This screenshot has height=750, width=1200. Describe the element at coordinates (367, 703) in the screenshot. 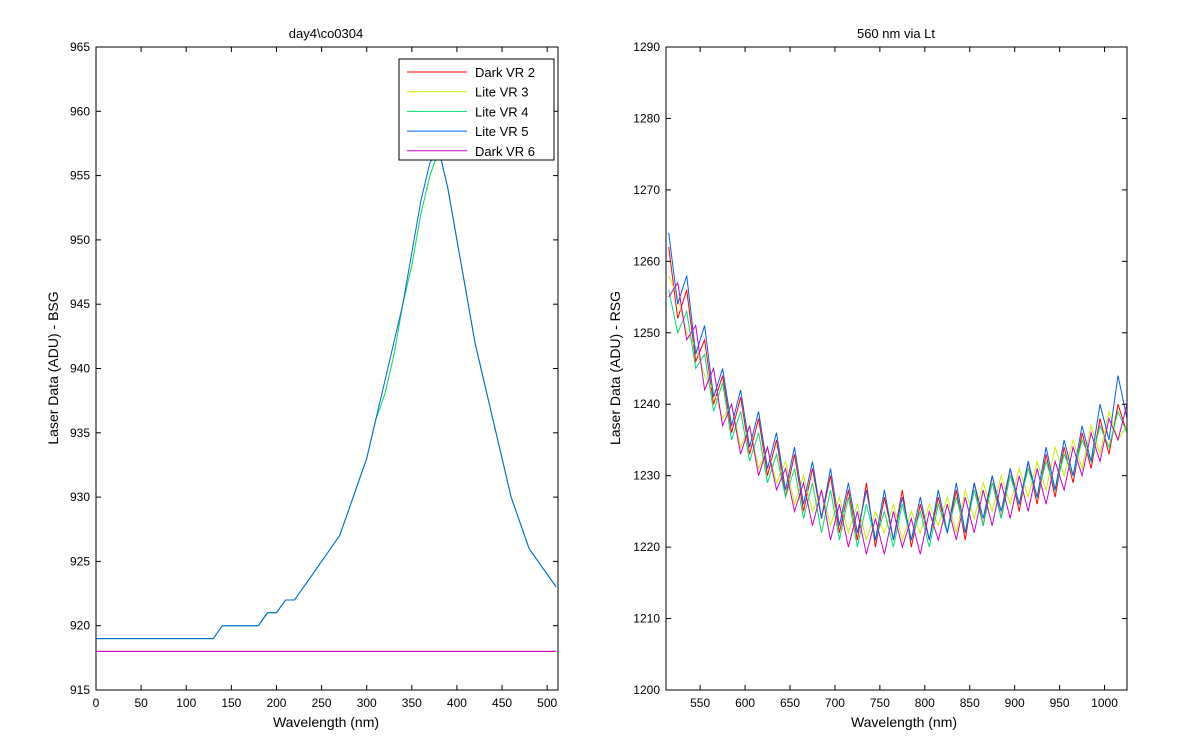

I see `left-xtick-label: 300` at that location.